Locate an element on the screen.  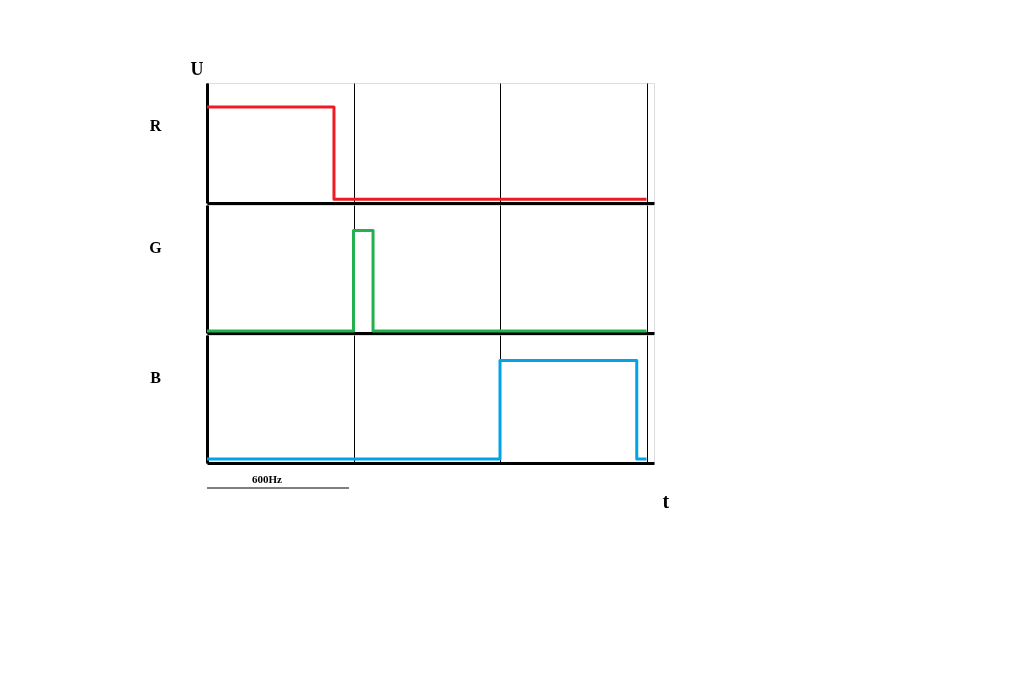
y-axis-title: B is located at coordinates (156, 377).